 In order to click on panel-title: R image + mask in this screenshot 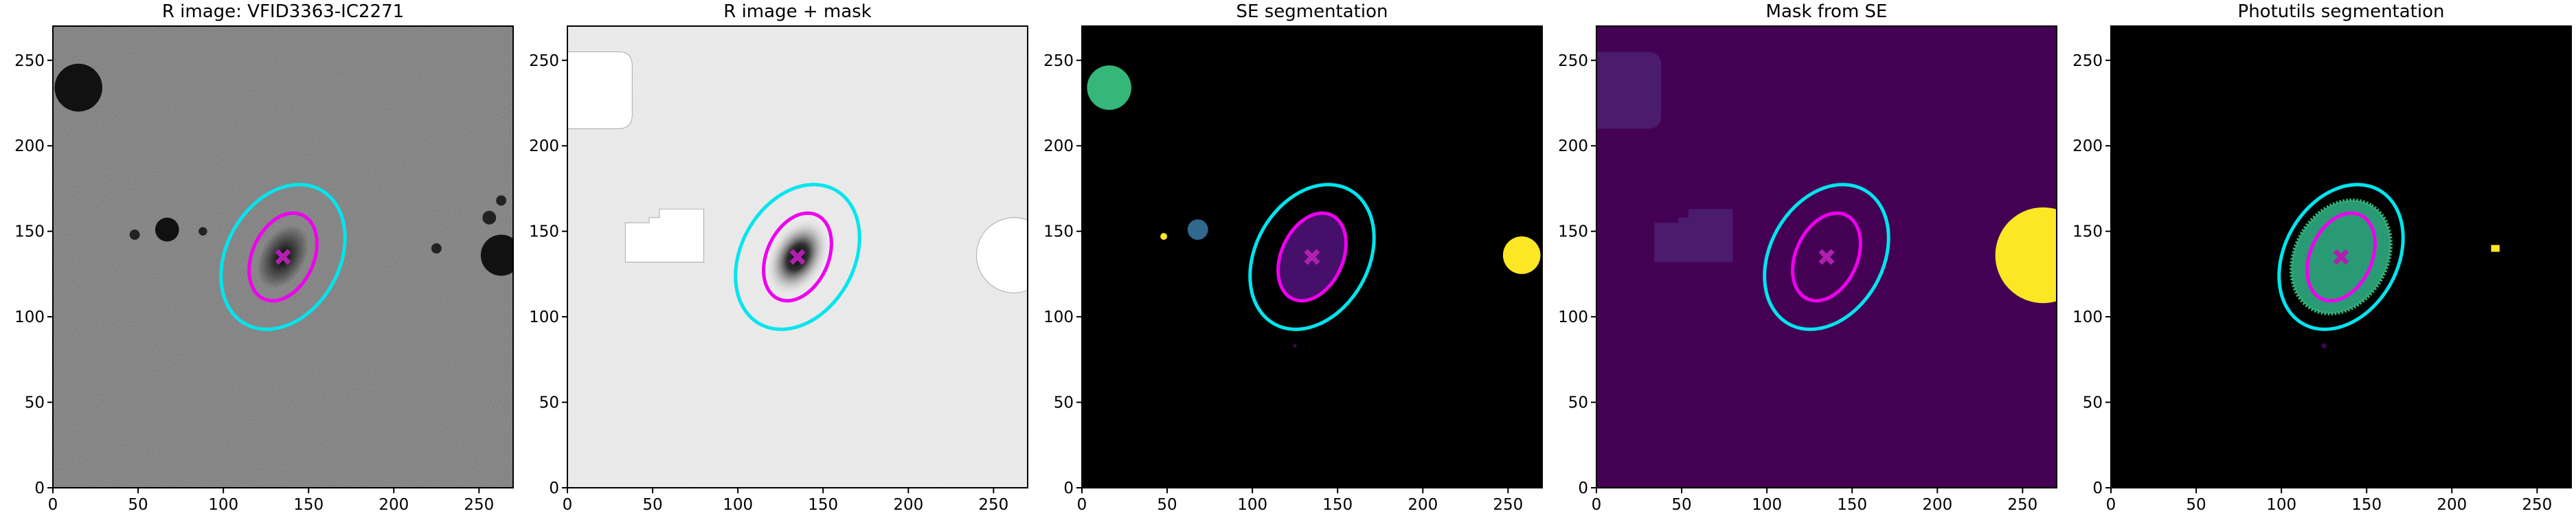, I will do `click(797, 11)`.